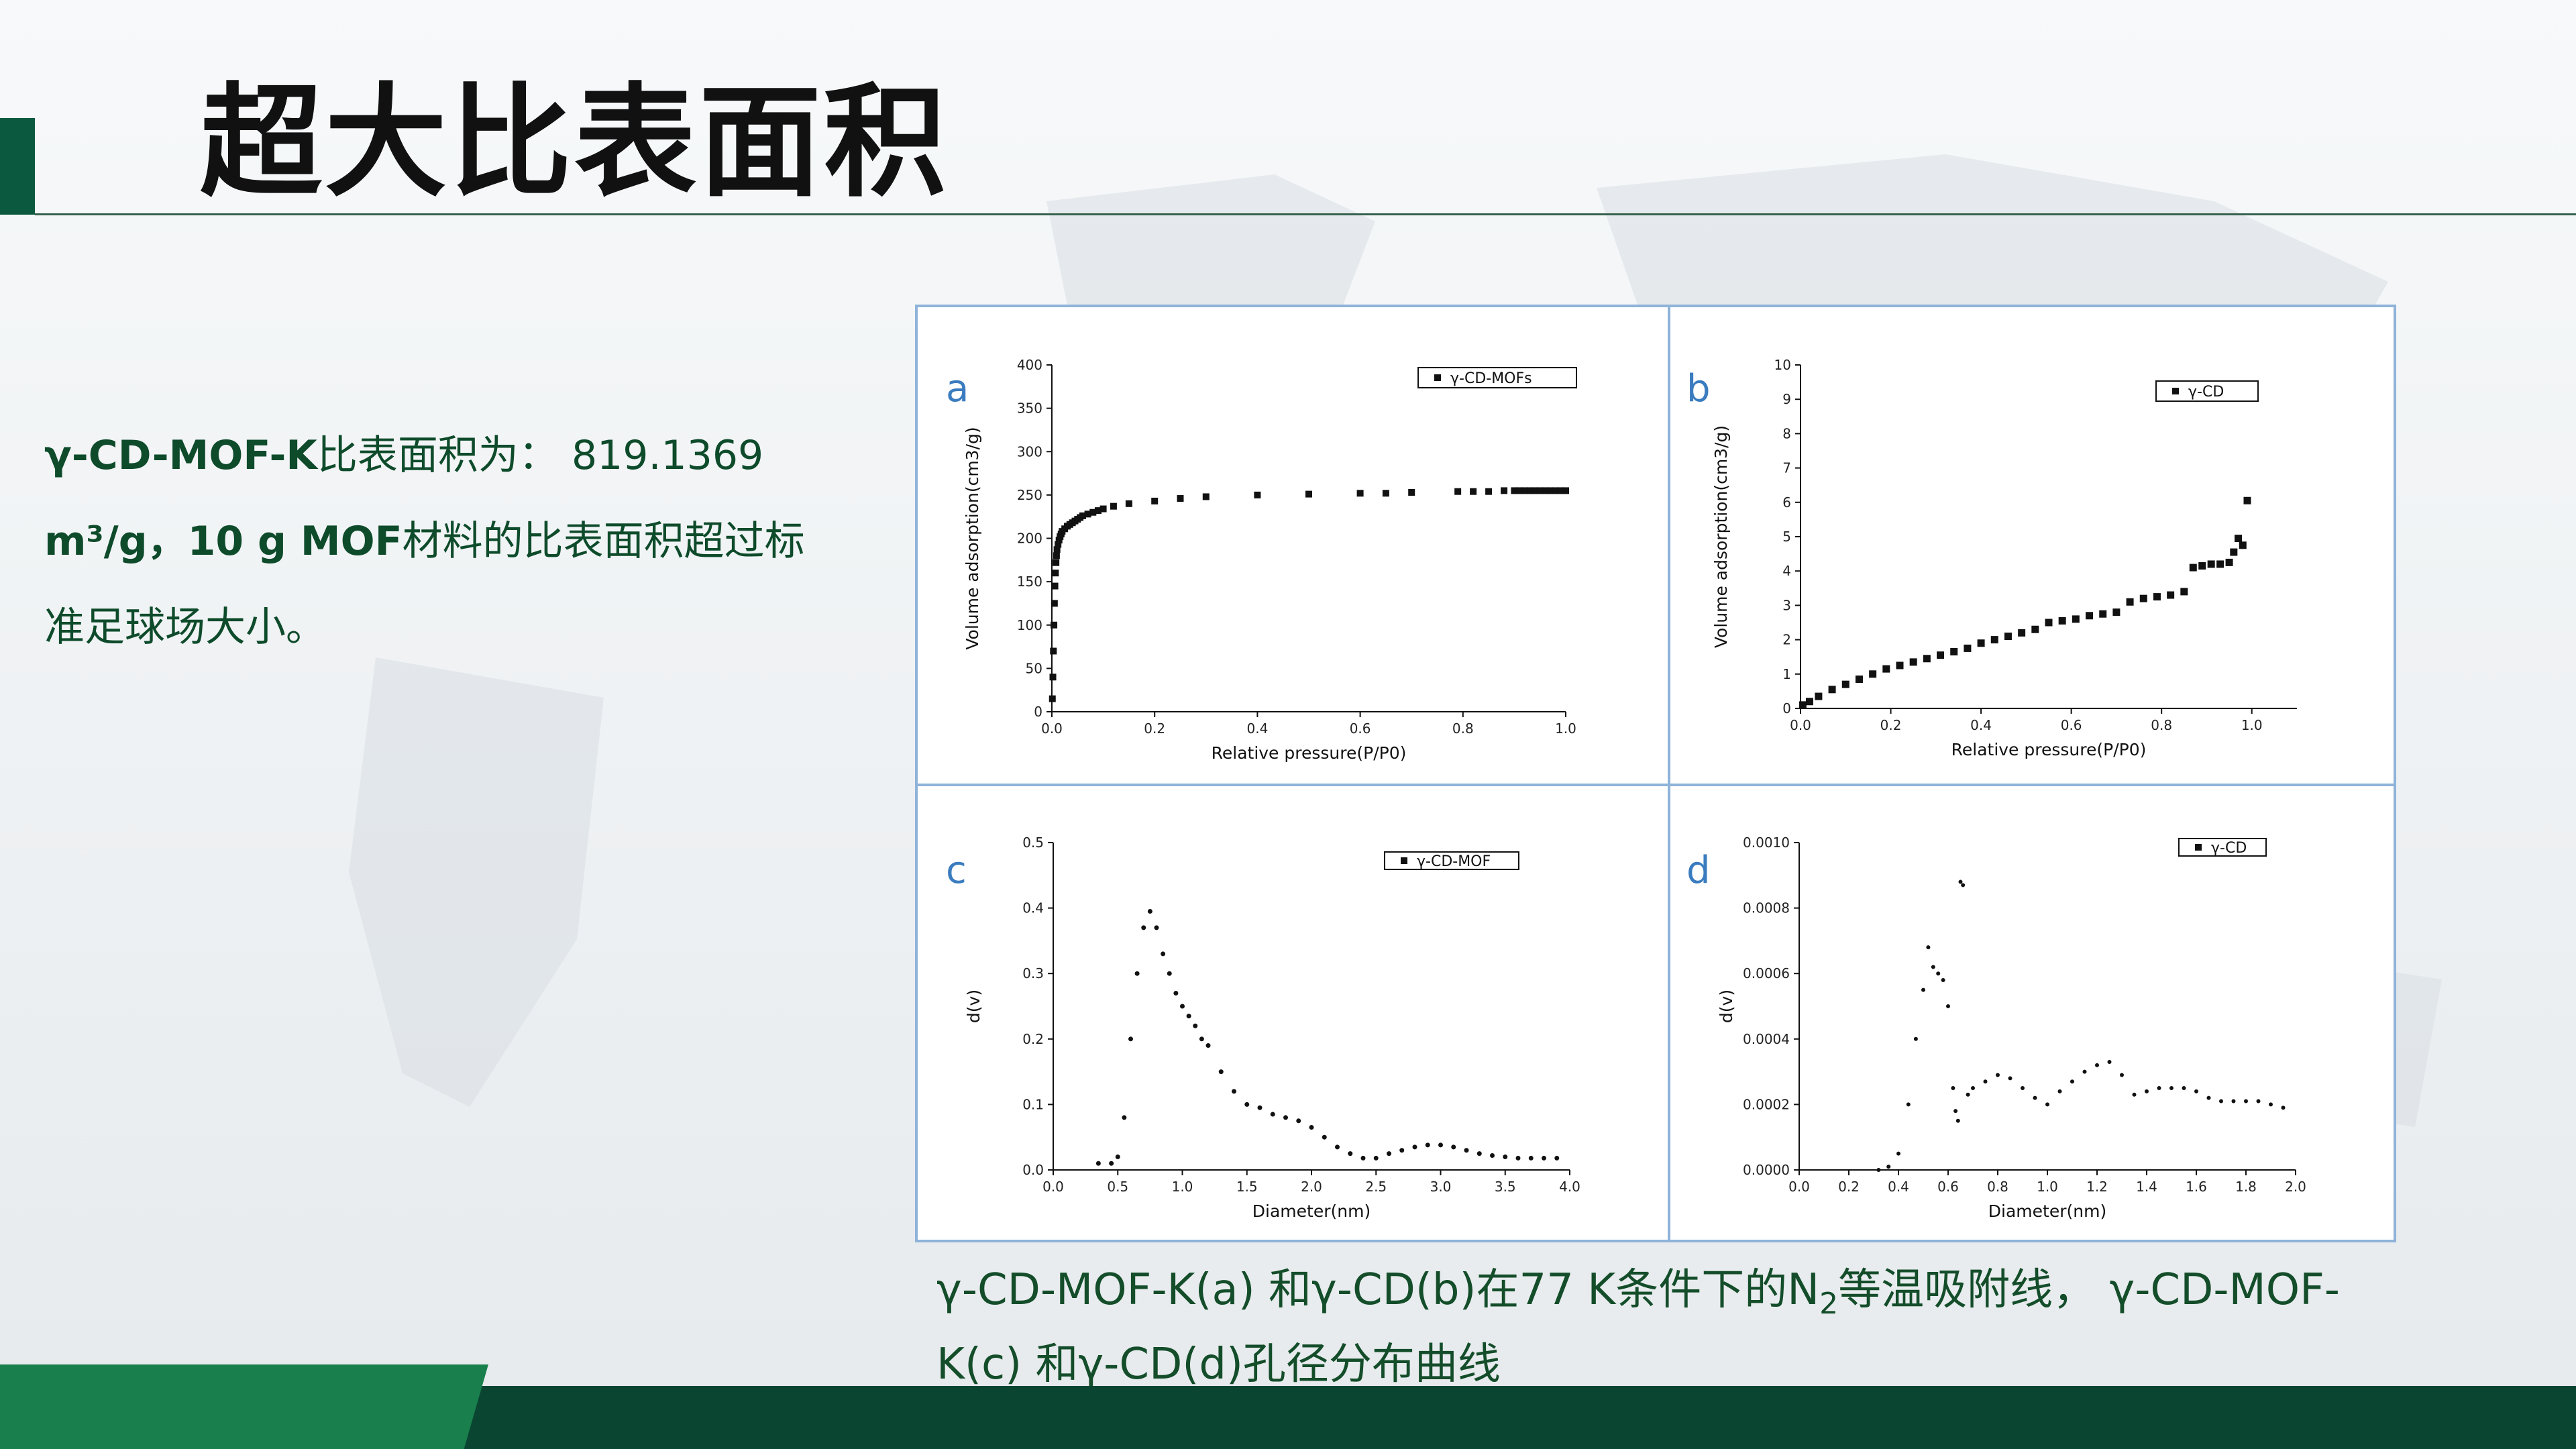  What do you see at coordinates (223, 541) in the screenshot?
I see `surface-area-unit: m³/g，10 g MOF` at bounding box center [223, 541].